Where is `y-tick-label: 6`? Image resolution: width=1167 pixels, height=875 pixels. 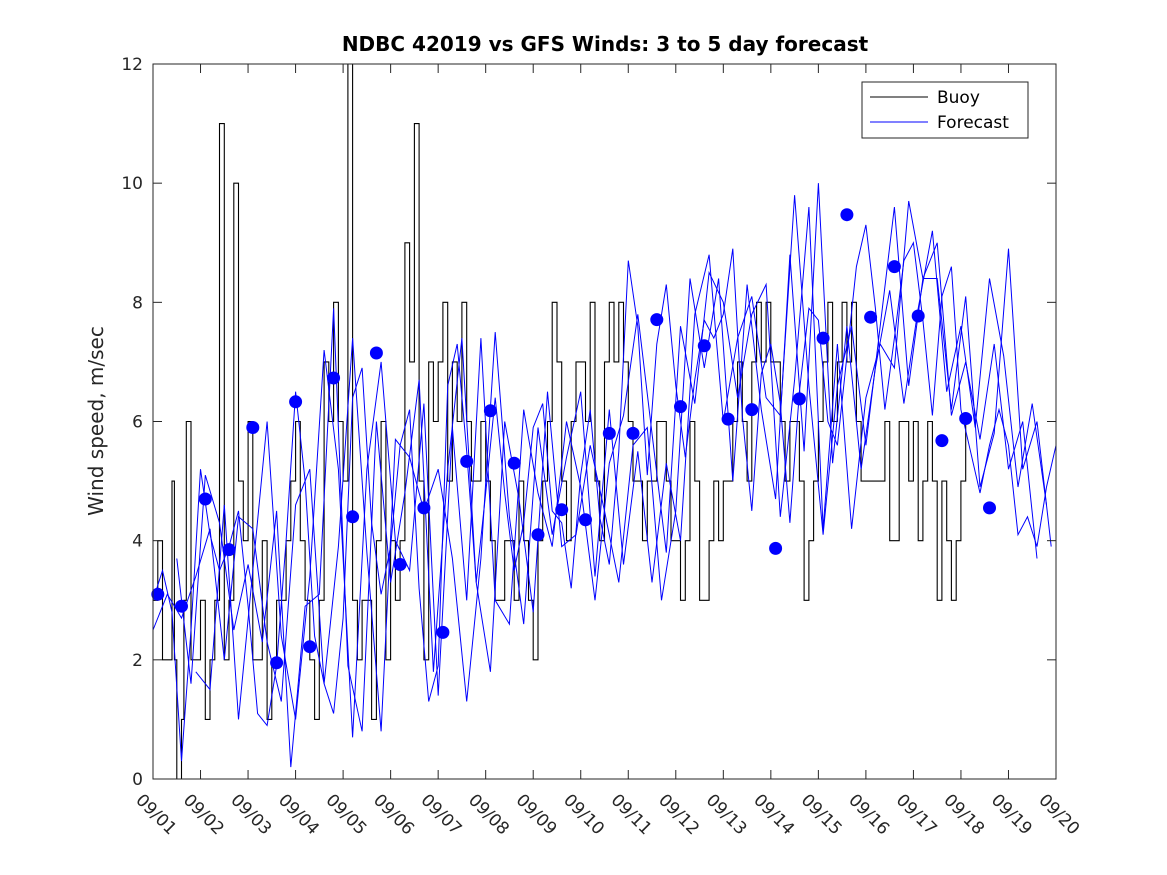
y-tick-label: 6 is located at coordinates (137, 423).